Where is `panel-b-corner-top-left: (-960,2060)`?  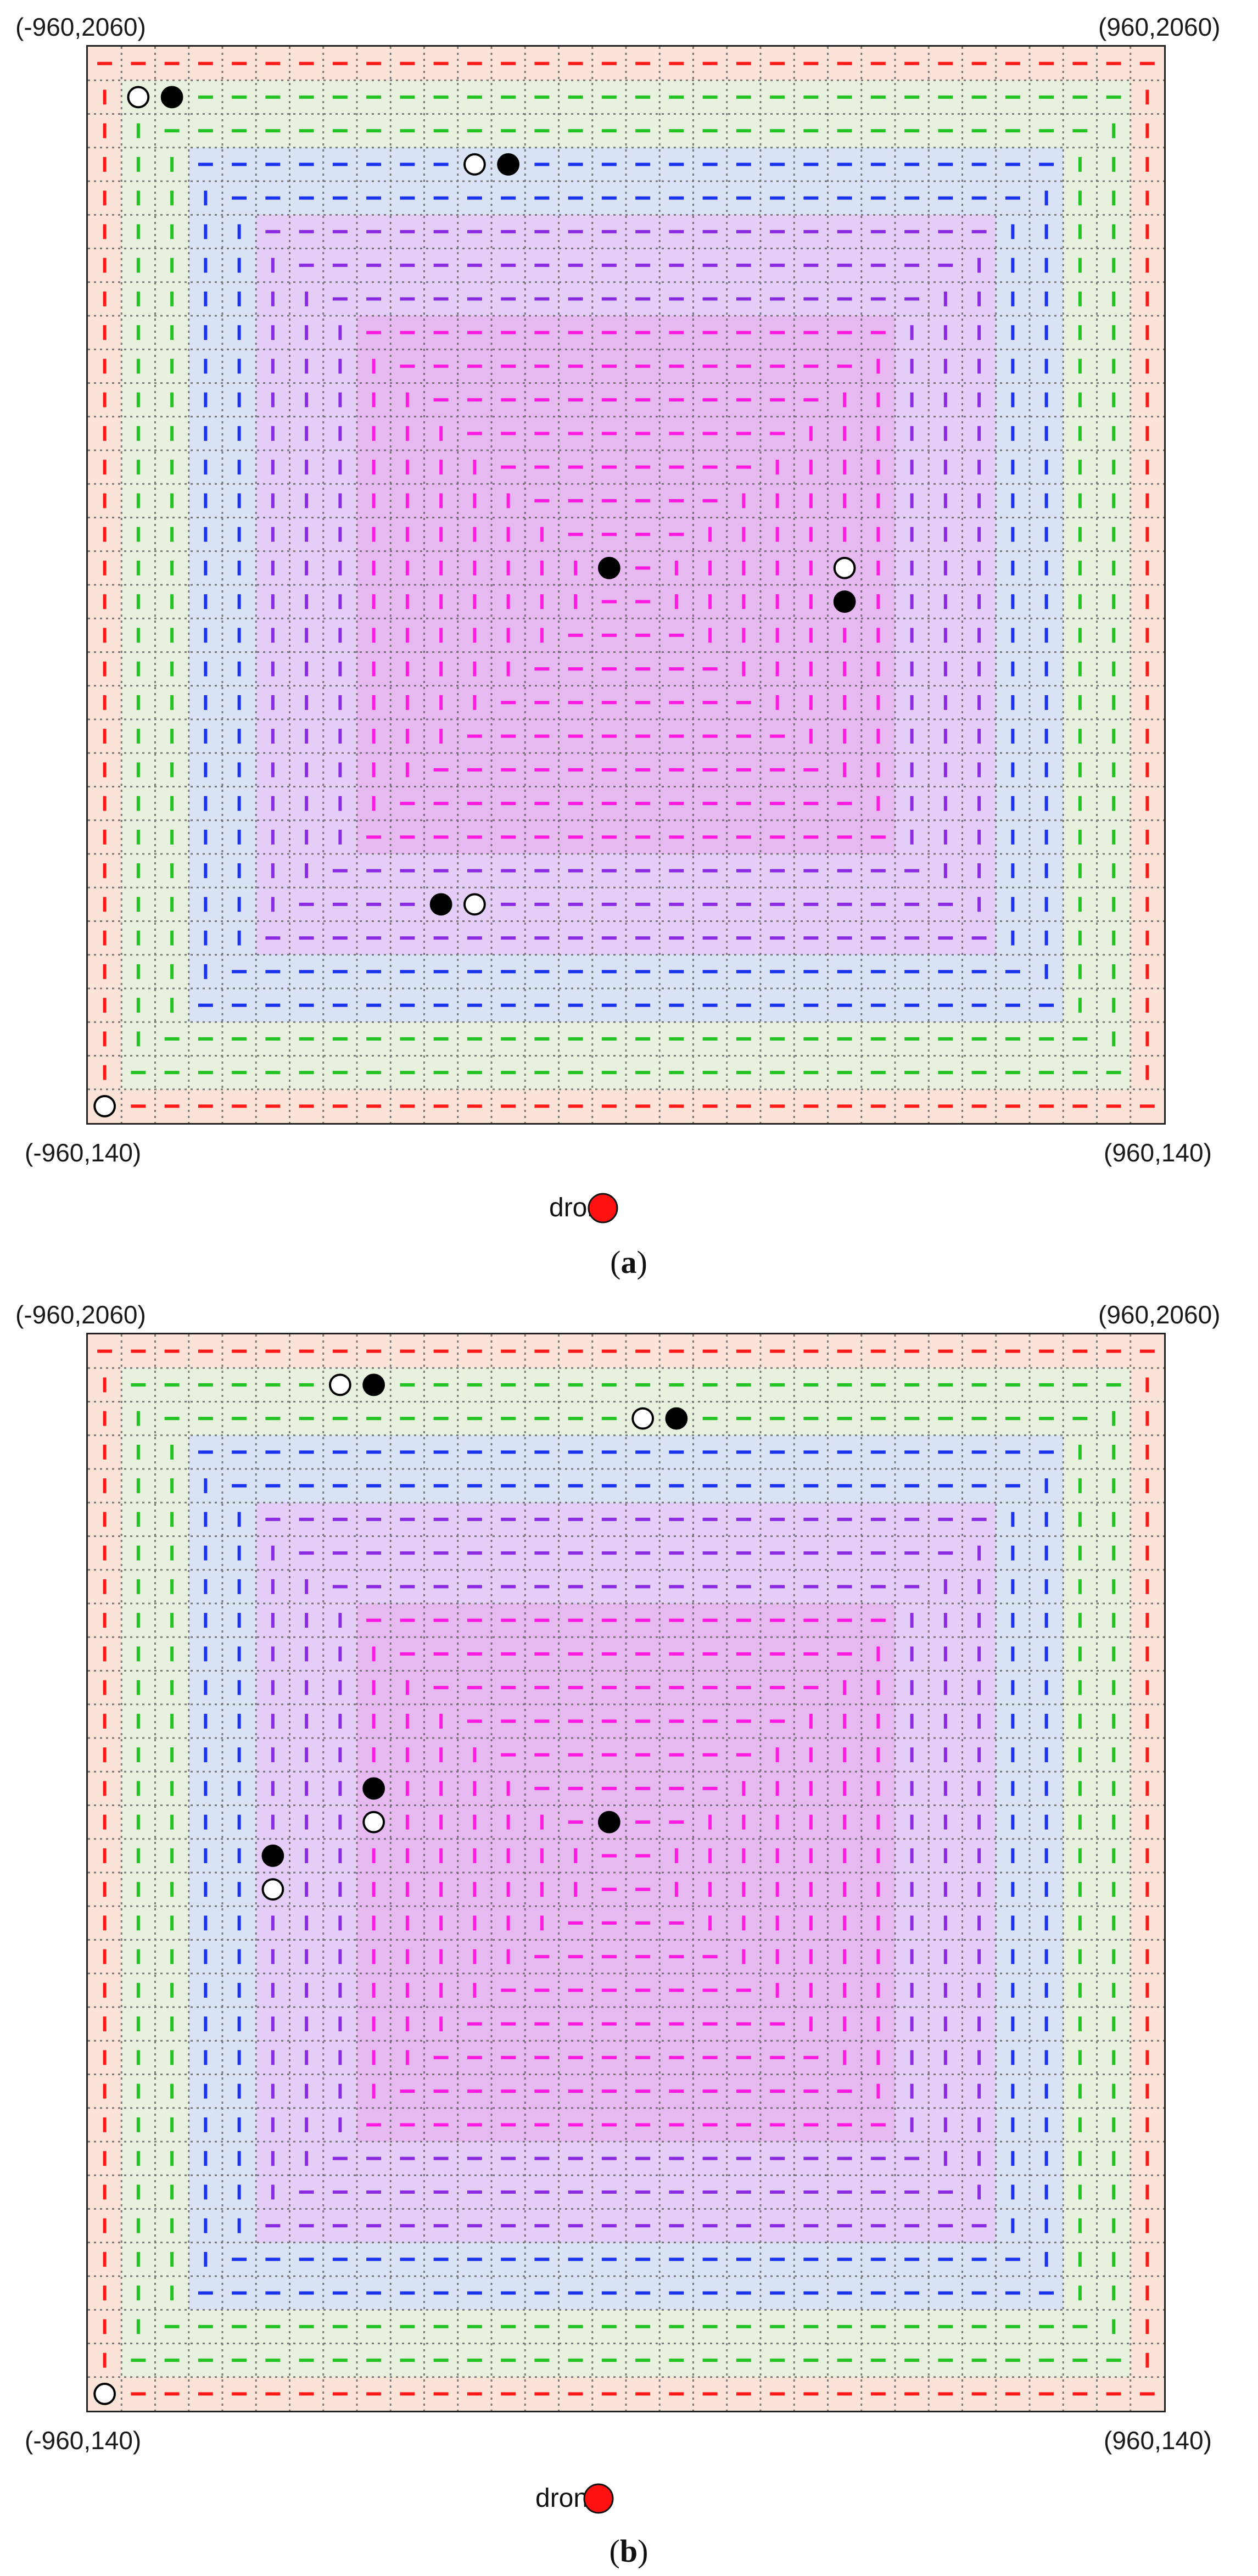 panel-b-corner-top-left: (-960,2060) is located at coordinates (80, 1315).